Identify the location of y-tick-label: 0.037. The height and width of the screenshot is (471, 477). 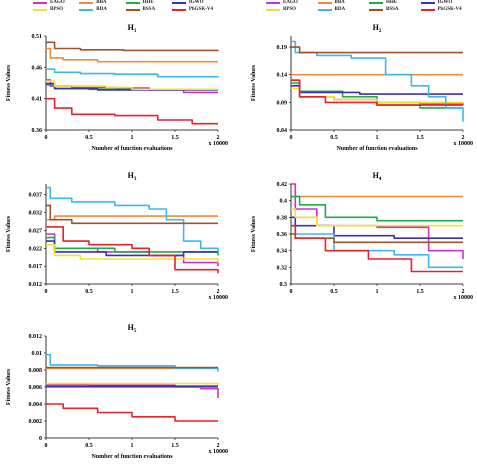
(36, 196).